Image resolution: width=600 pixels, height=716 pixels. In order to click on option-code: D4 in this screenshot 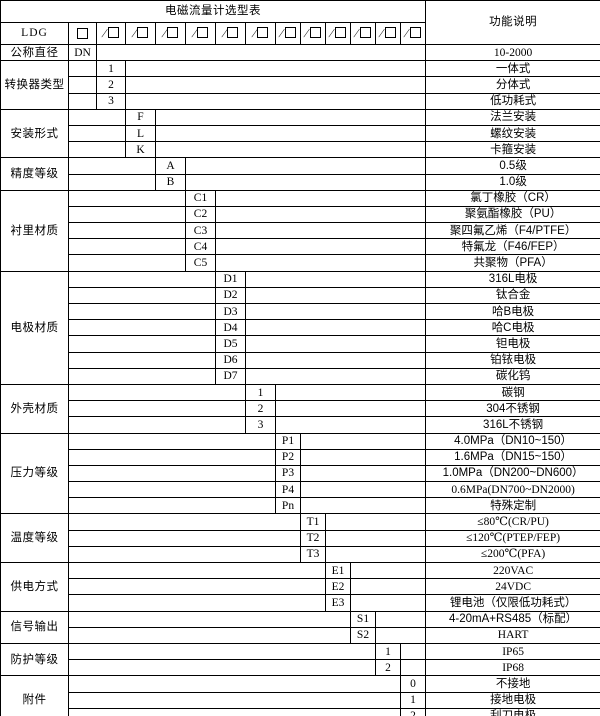, I will do `click(230, 328)`.